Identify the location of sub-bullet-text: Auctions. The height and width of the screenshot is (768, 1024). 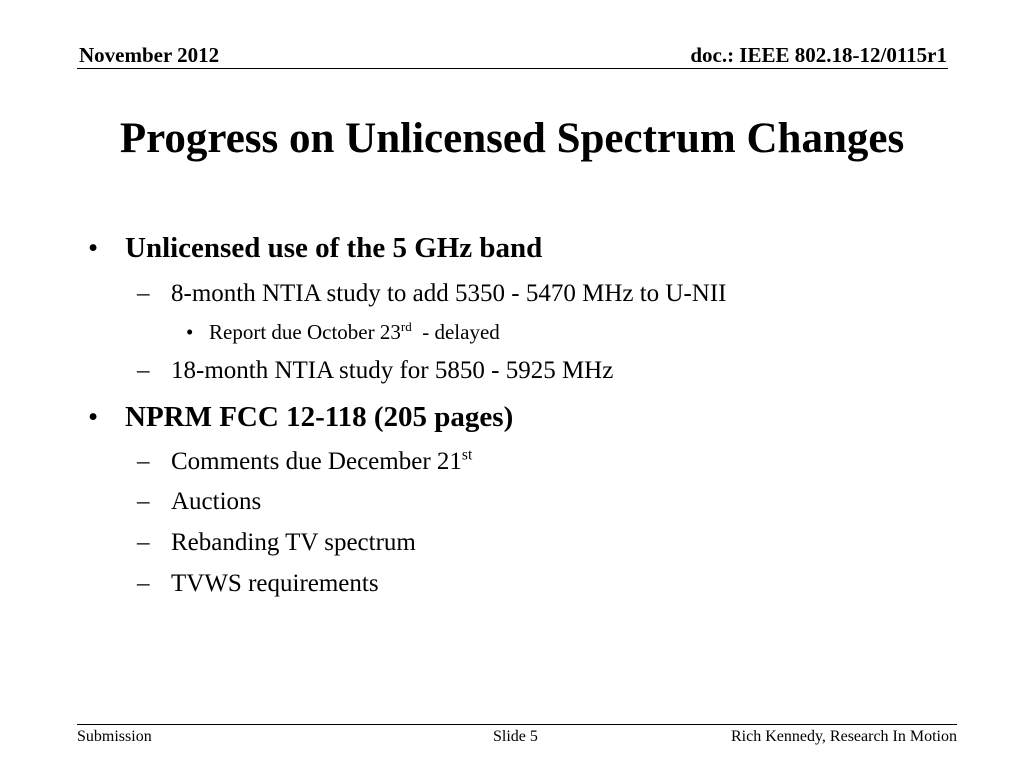
(216, 501).